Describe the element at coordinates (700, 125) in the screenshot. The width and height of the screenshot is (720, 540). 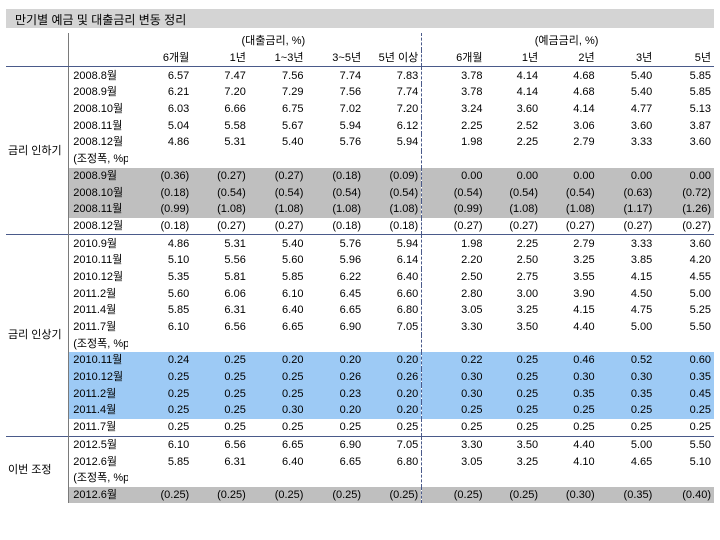
I see `deposit-rate-cell: 3.87` at that location.